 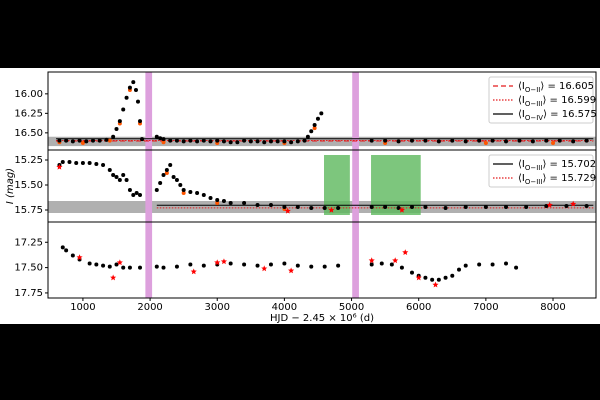 What do you see at coordinates (557, 179) in the screenshot?
I see `legend-label: ⟨IO−III⟩ = 15.729` at bounding box center [557, 179].